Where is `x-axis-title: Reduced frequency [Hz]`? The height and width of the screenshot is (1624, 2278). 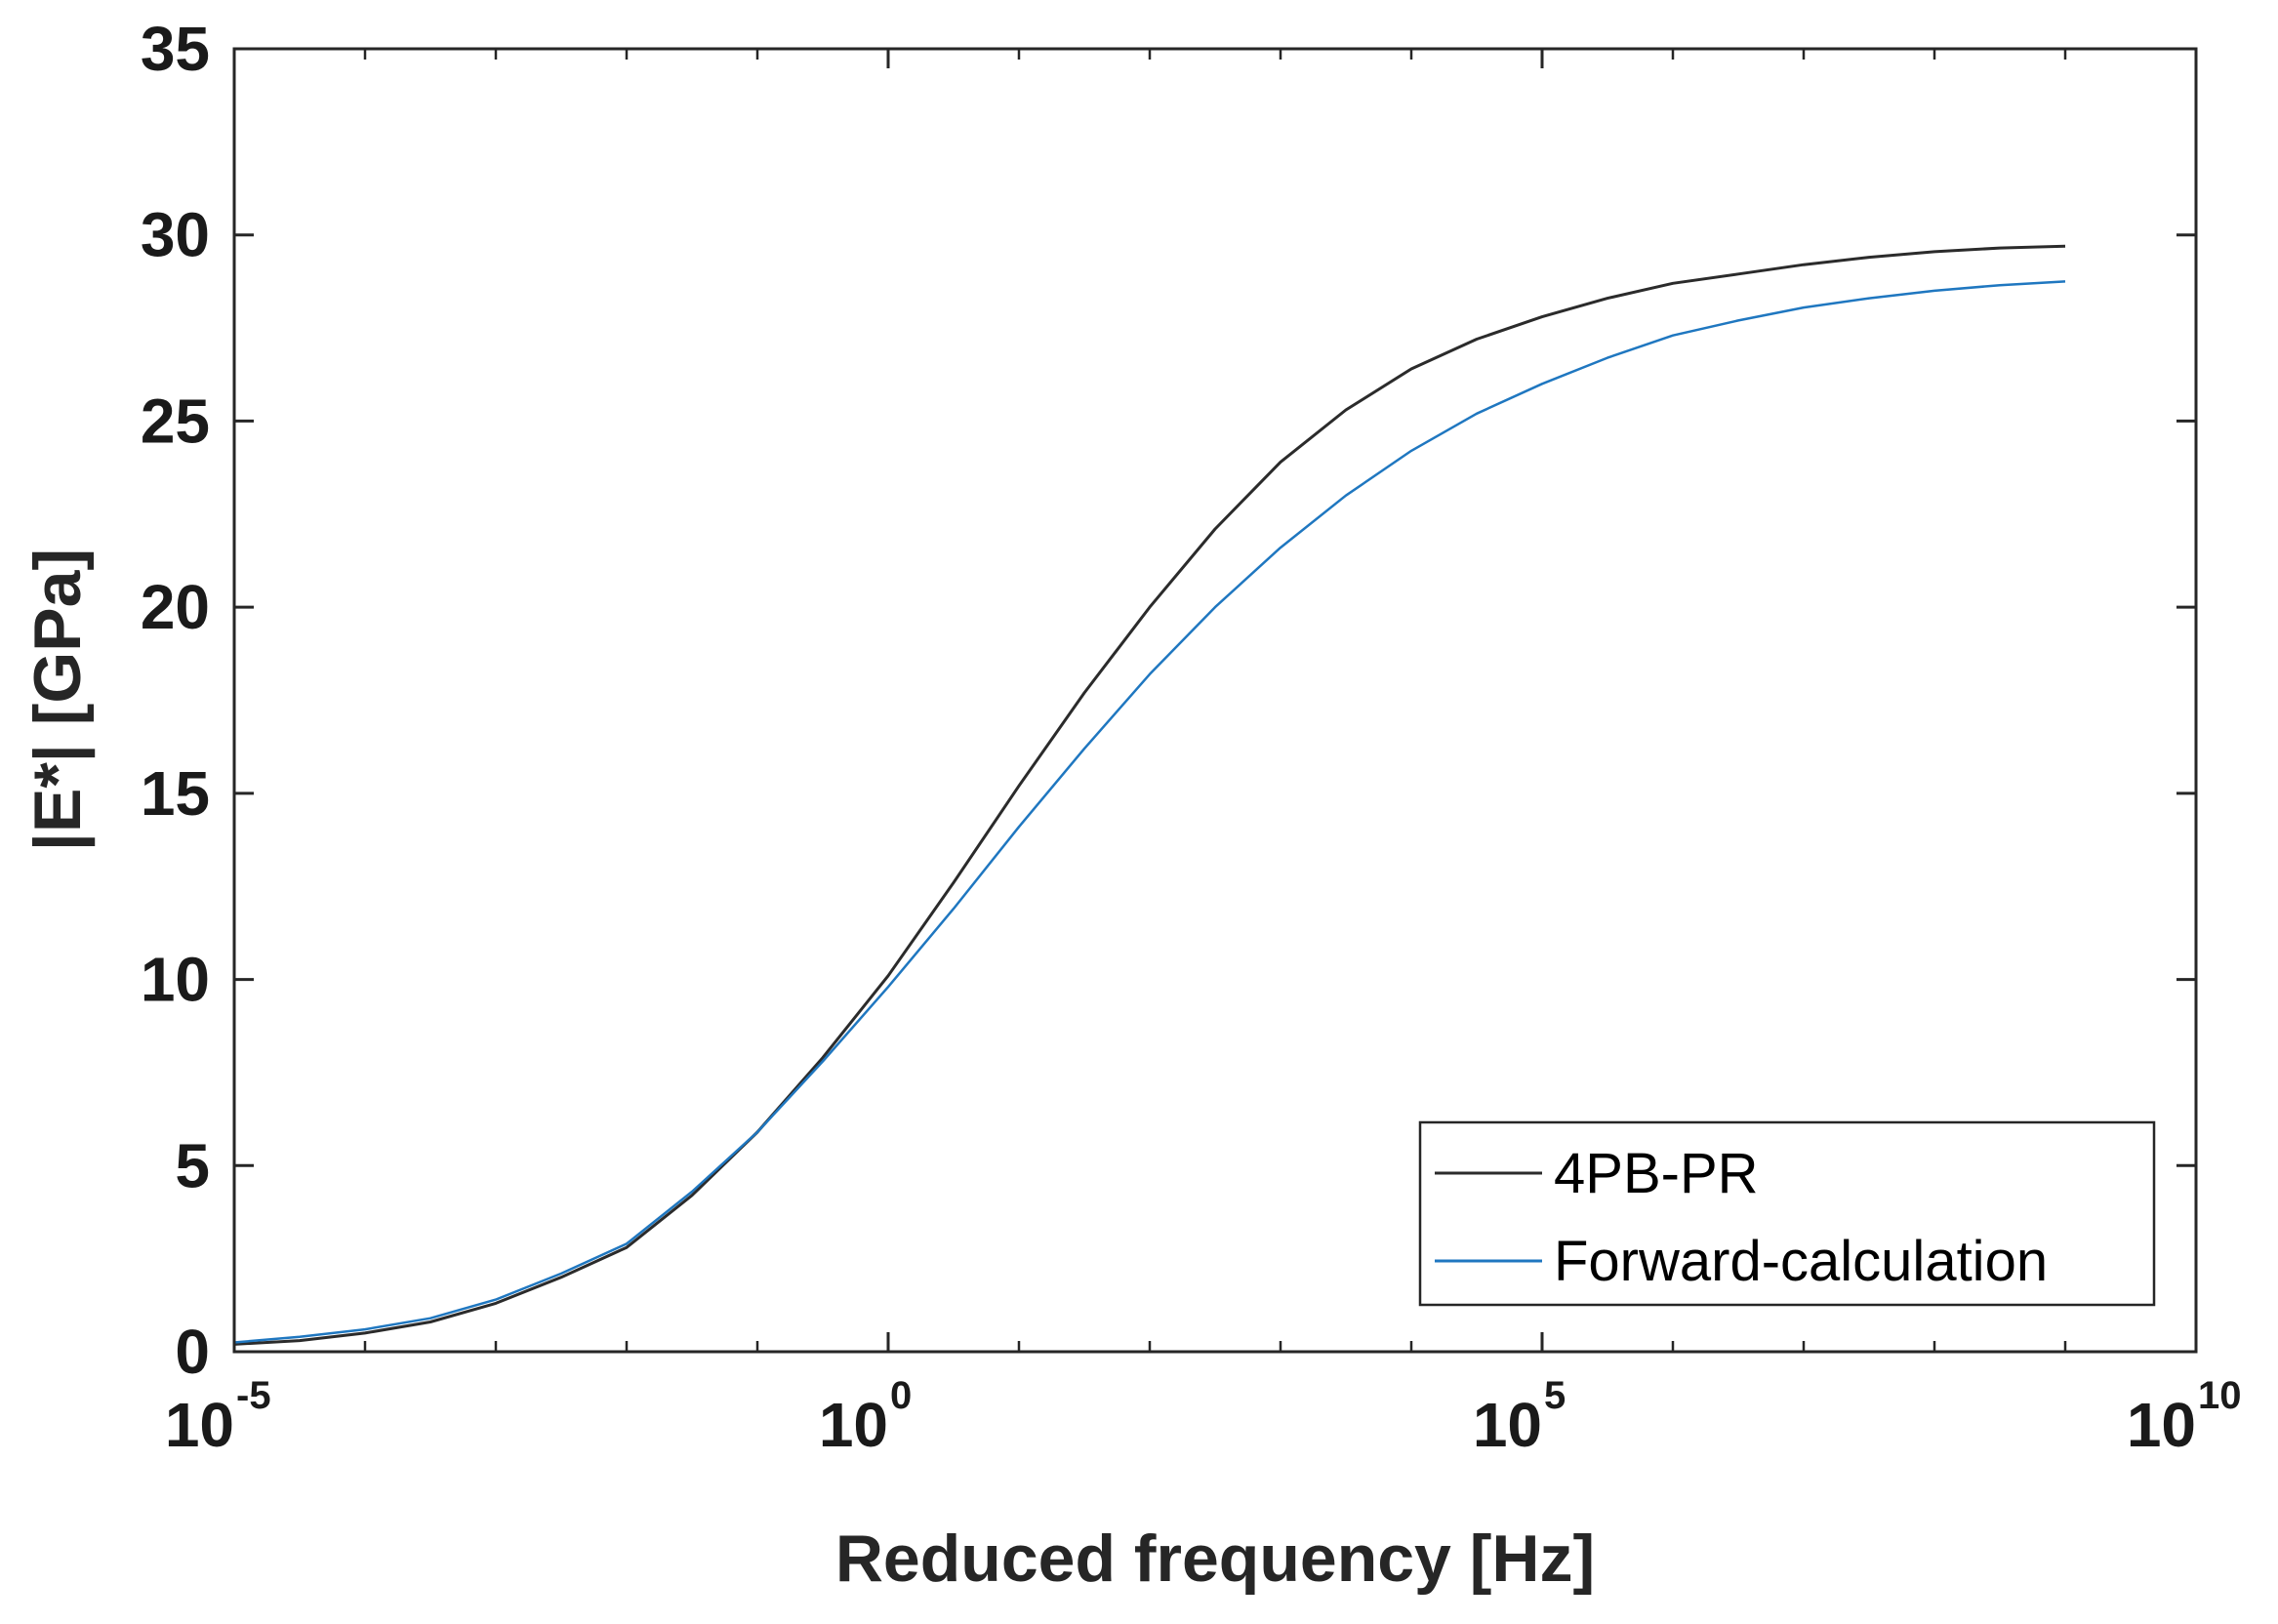
x-axis-title: Reduced frequency [Hz] is located at coordinates (1215, 1559).